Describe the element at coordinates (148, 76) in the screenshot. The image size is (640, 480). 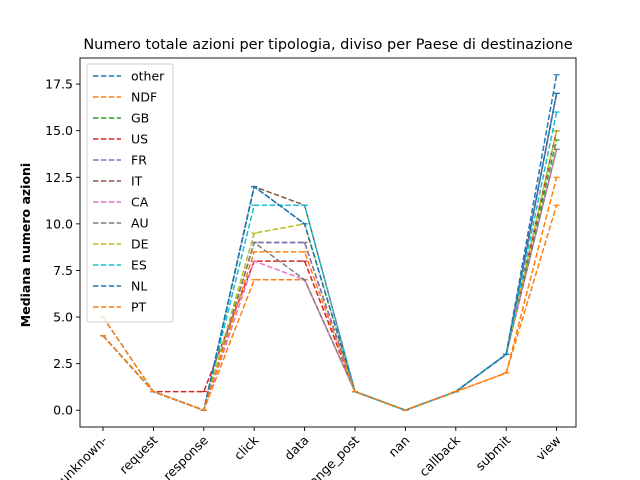
I see `legend-label-other: other` at that location.